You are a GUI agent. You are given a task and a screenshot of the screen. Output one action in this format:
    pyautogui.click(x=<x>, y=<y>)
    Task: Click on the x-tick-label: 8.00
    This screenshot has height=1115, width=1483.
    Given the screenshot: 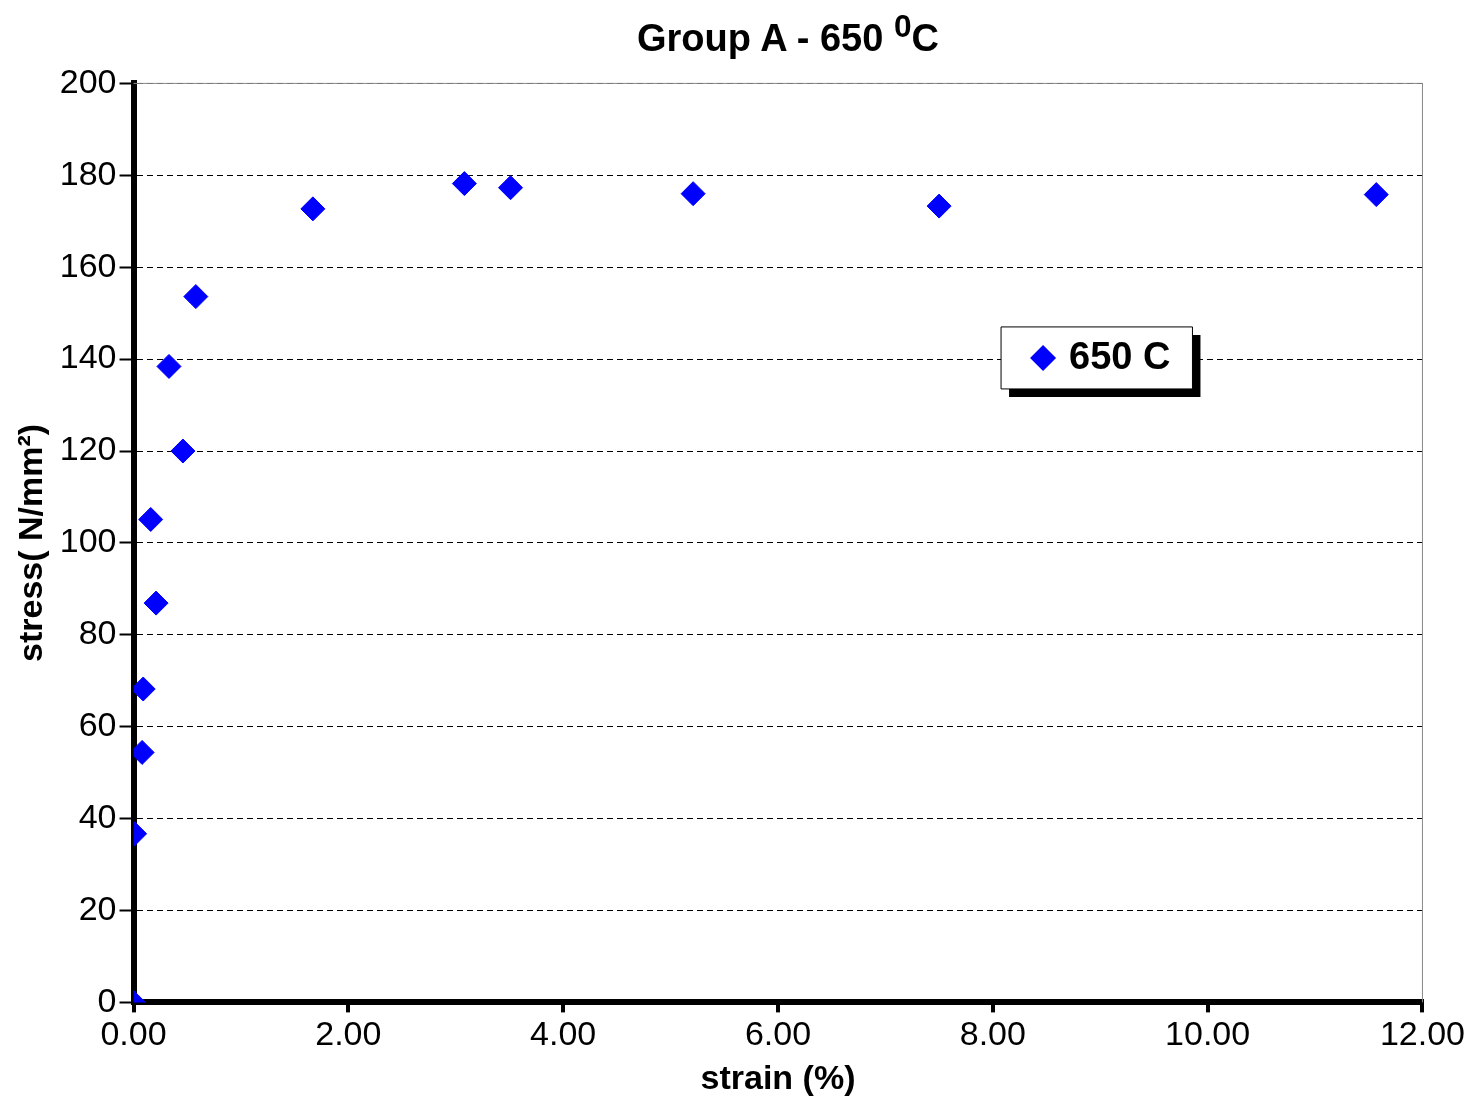 What is the action you would take?
    pyautogui.click(x=992, y=1032)
    